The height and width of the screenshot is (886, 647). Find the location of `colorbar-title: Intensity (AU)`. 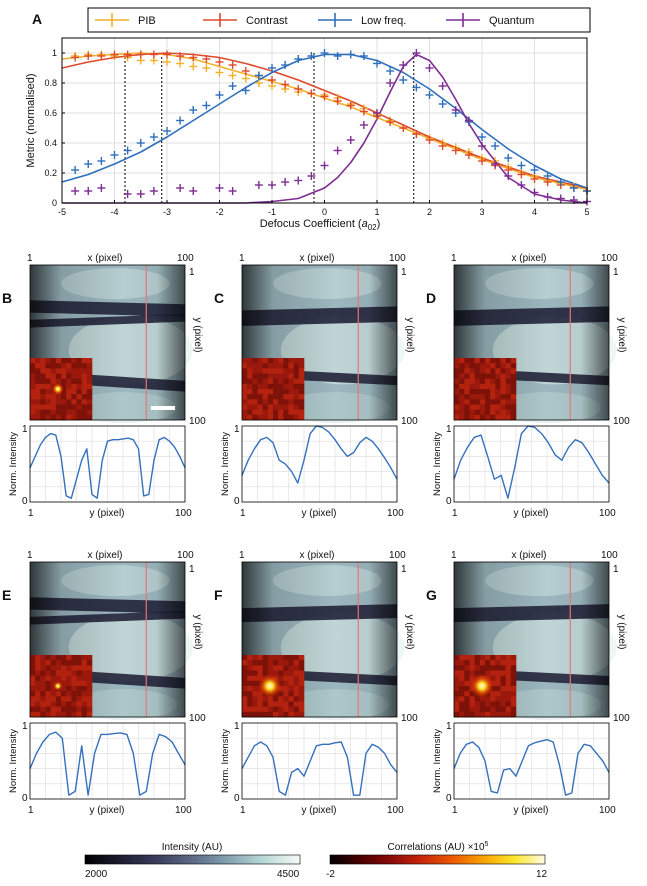

colorbar-title: Intensity (AU) is located at coordinates (192, 847).